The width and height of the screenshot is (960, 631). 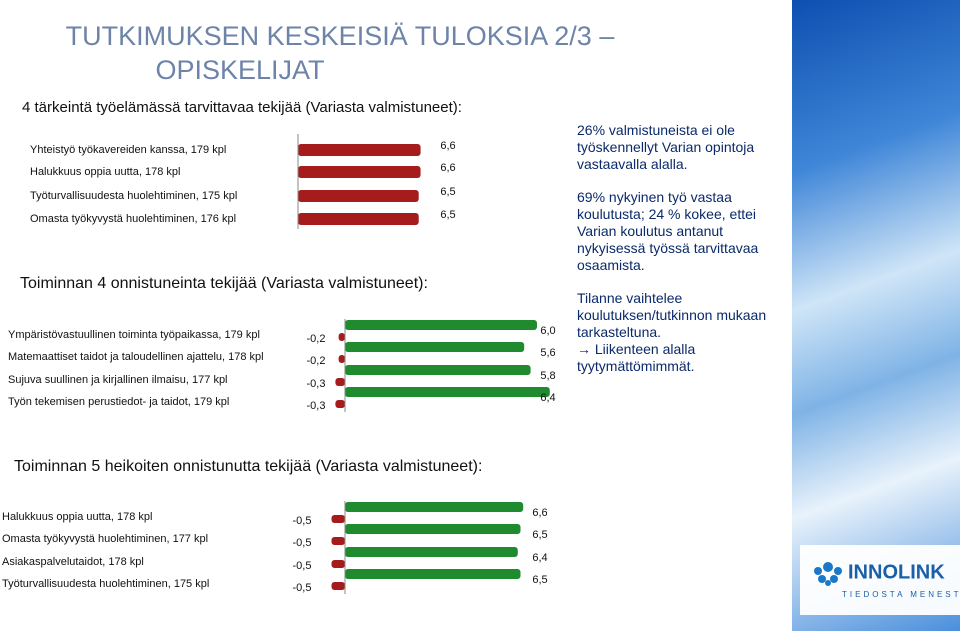 What do you see at coordinates (547, 376) in the screenshot?
I see `value-label: 5,8` at bounding box center [547, 376].